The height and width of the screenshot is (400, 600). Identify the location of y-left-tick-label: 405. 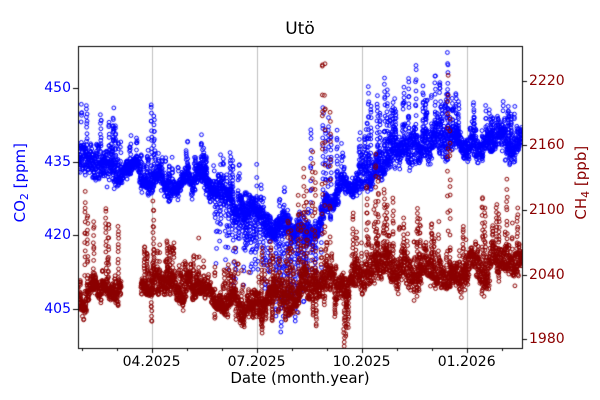
(57, 308).